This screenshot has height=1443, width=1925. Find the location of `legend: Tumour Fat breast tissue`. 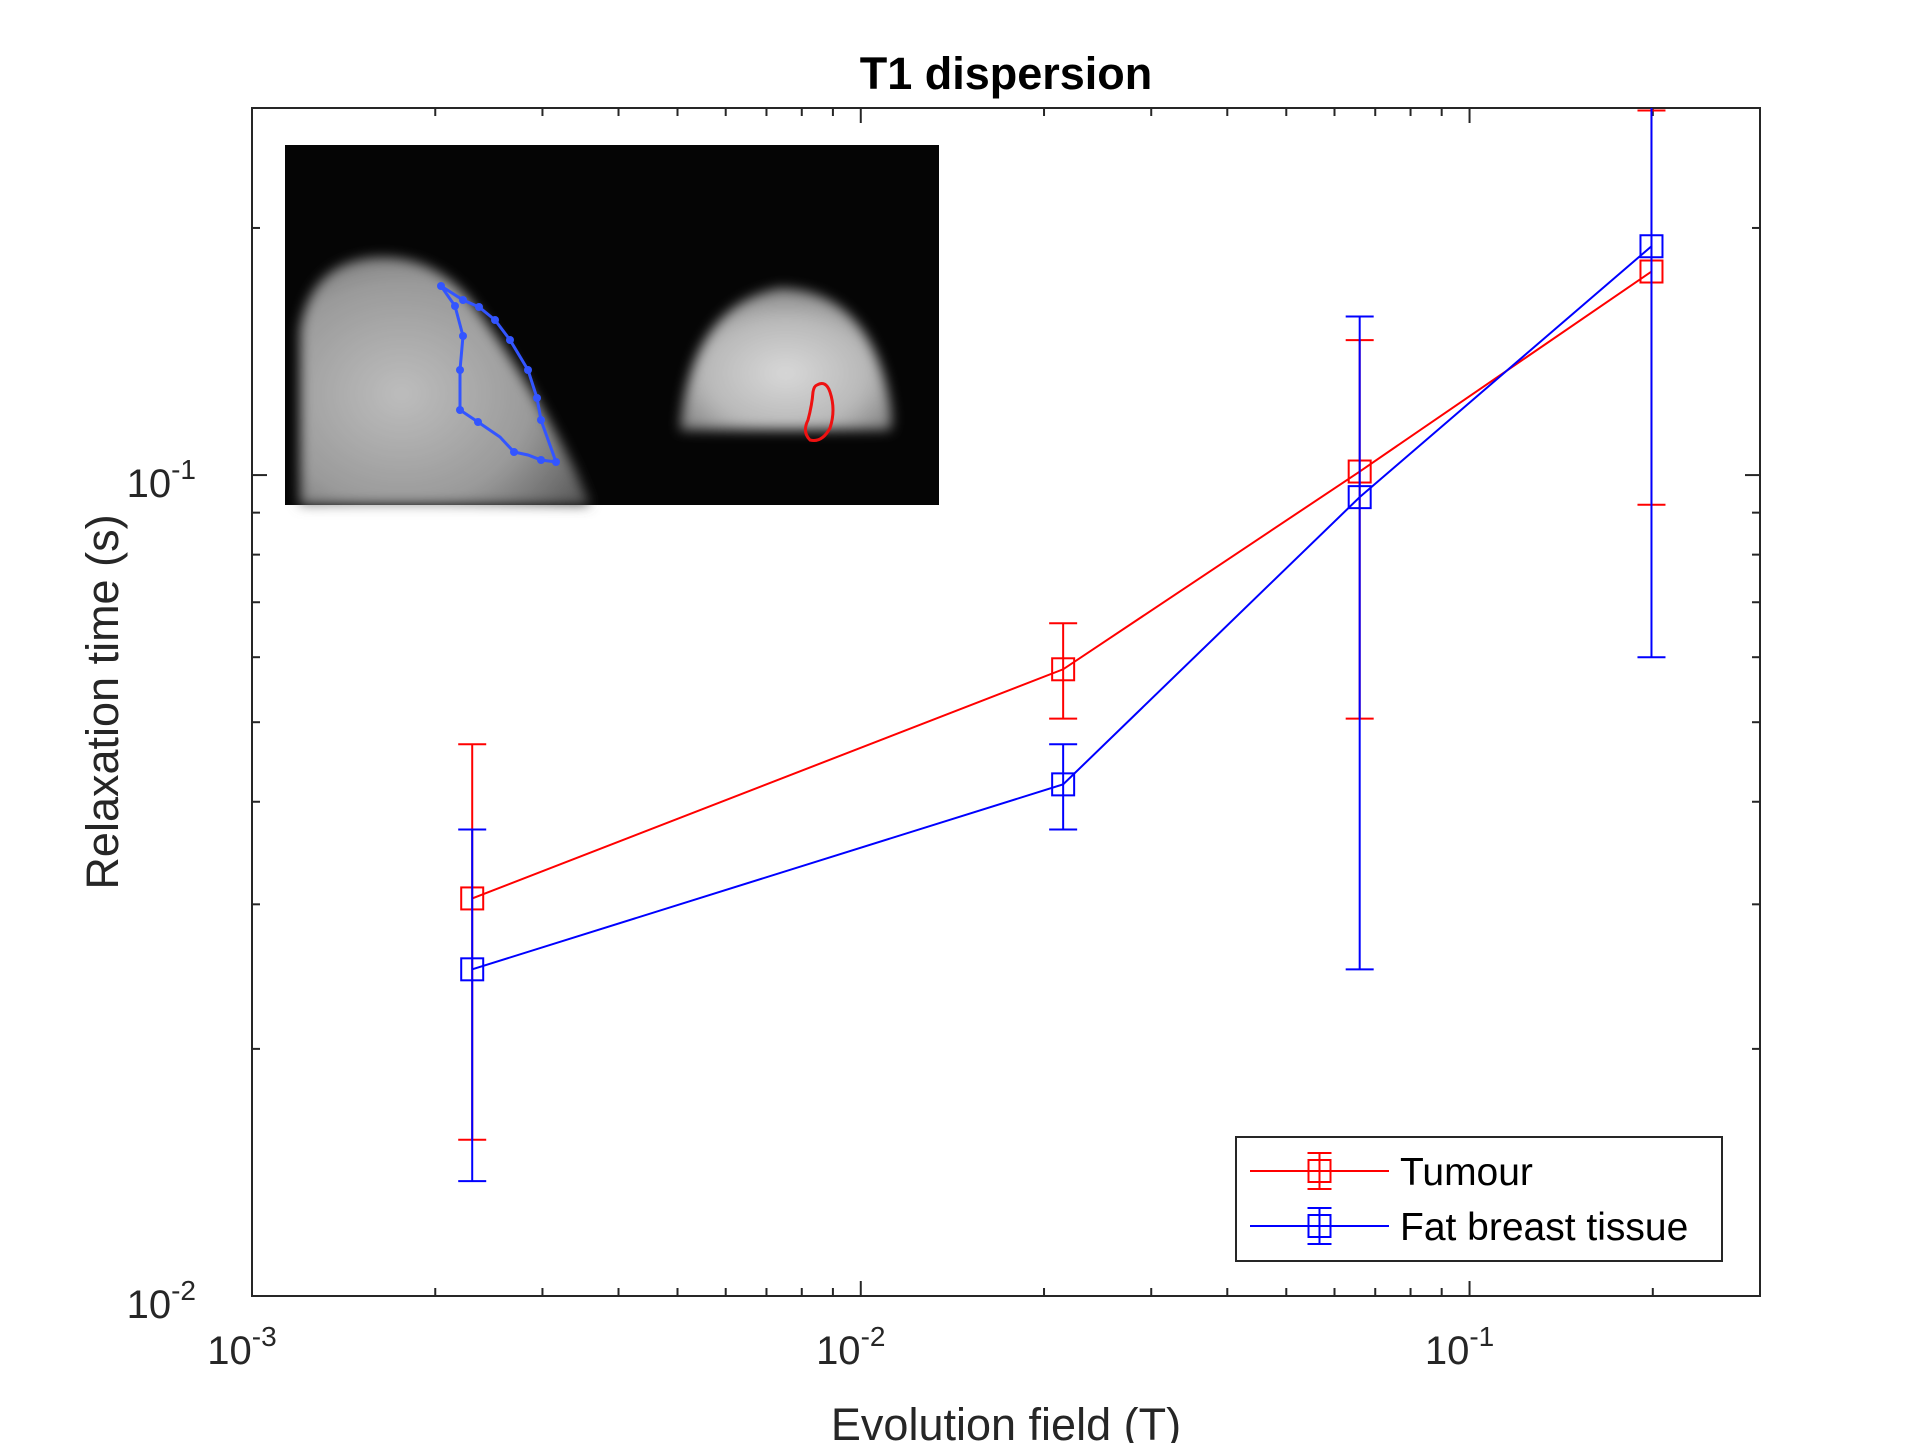

legend: Tumour Fat breast tissue is located at coordinates (1479, 1199).